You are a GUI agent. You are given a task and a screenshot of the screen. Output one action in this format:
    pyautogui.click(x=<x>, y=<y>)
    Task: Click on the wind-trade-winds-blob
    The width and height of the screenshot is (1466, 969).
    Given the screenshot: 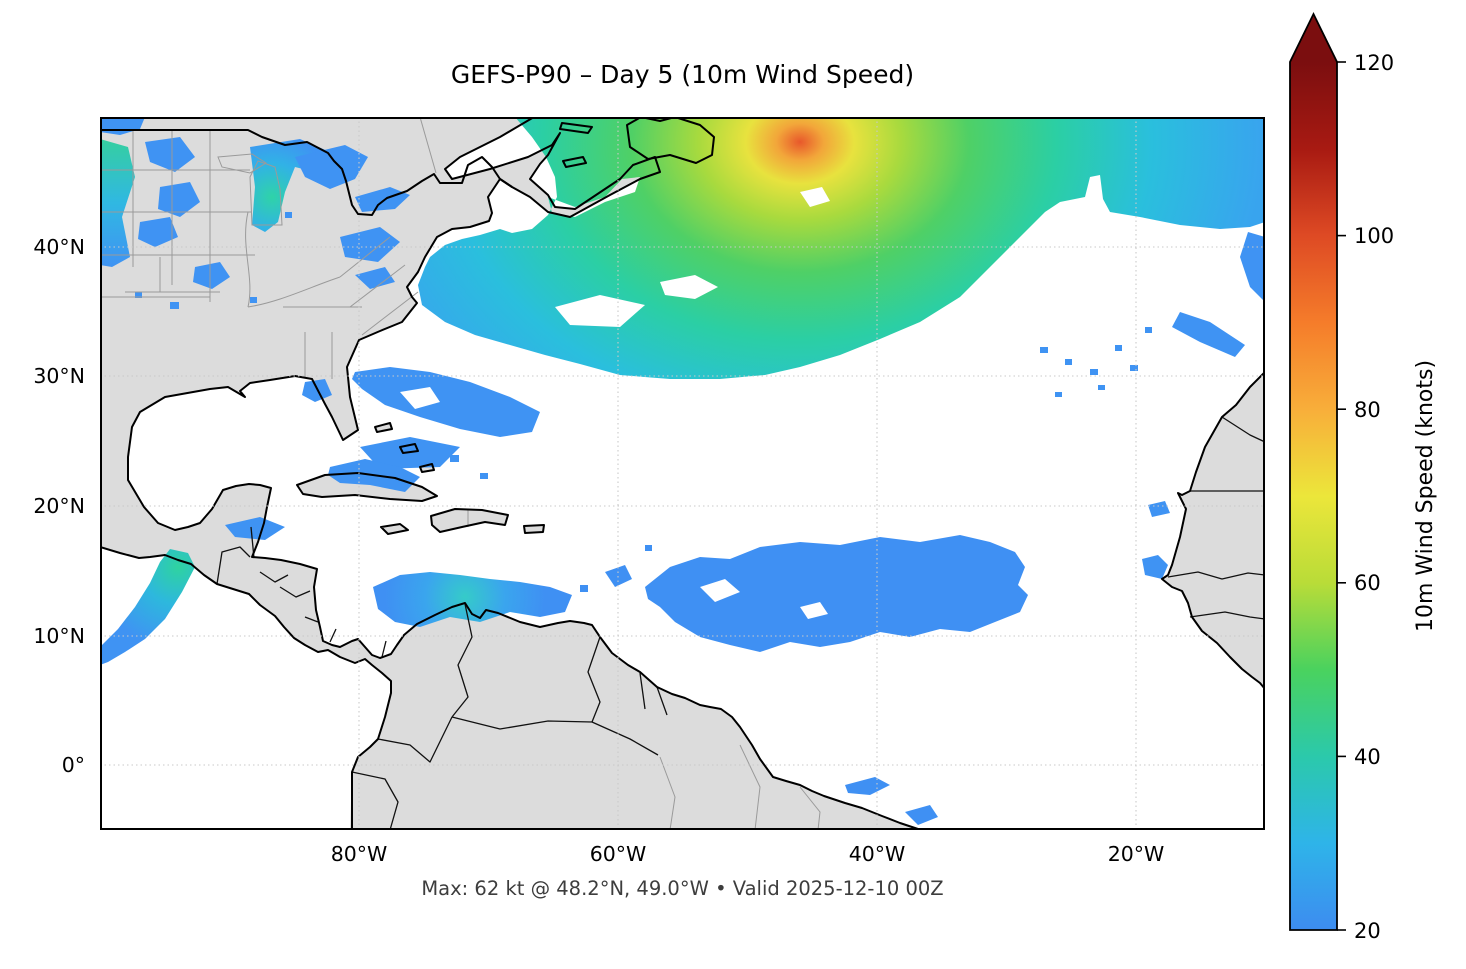 What is the action you would take?
    pyautogui.click(x=836, y=593)
    